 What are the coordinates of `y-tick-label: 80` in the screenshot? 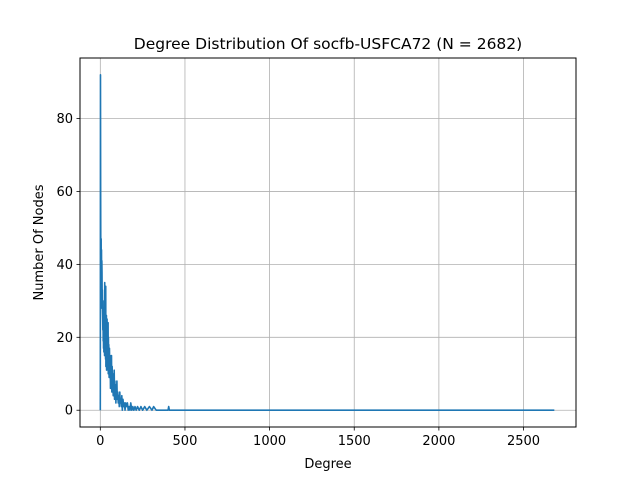 It's located at (64, 119).